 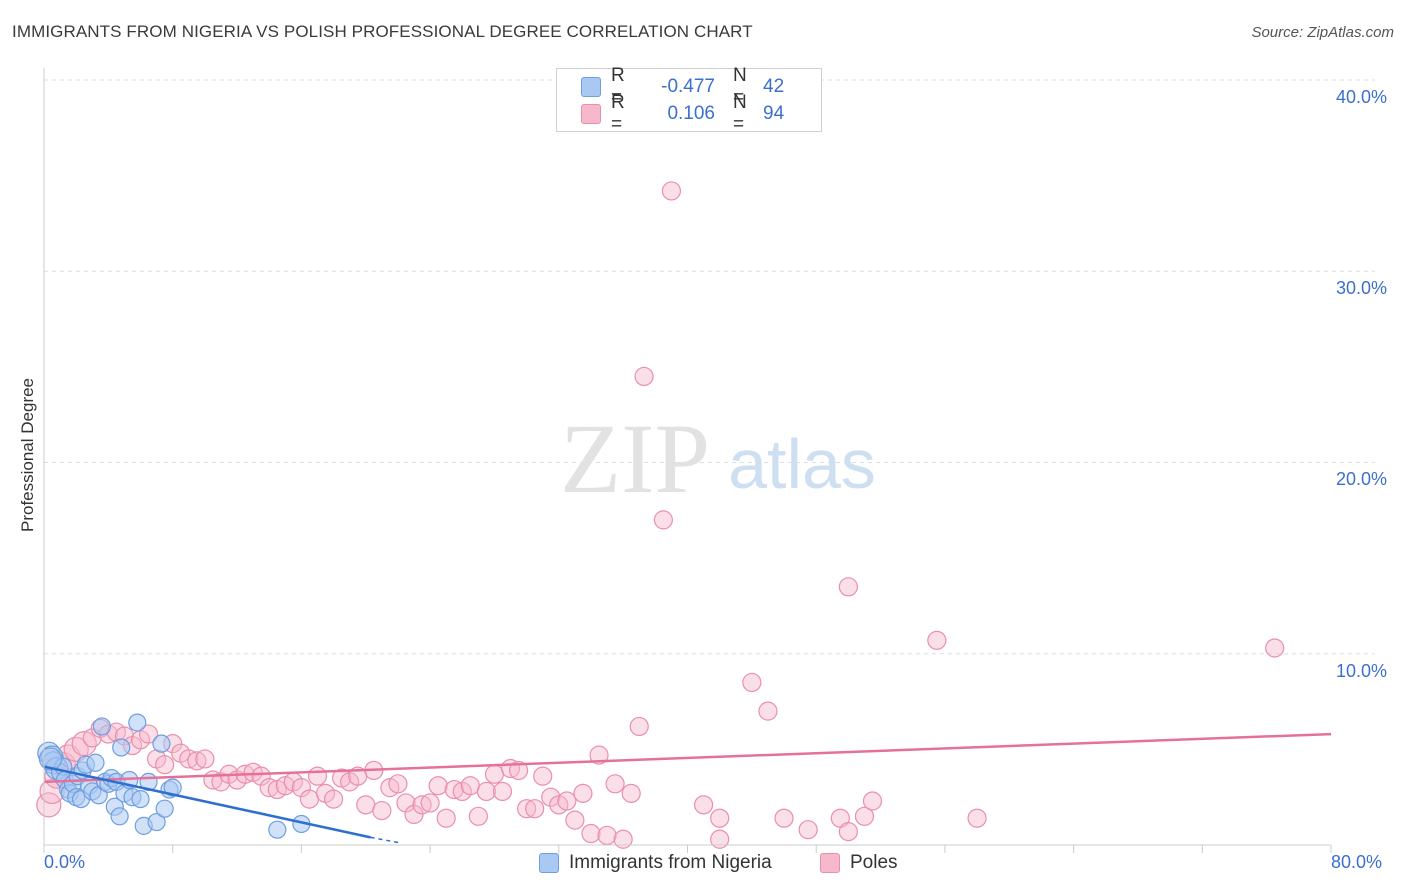 I want to click on poles-trend-line, so click(x=687, y=758).